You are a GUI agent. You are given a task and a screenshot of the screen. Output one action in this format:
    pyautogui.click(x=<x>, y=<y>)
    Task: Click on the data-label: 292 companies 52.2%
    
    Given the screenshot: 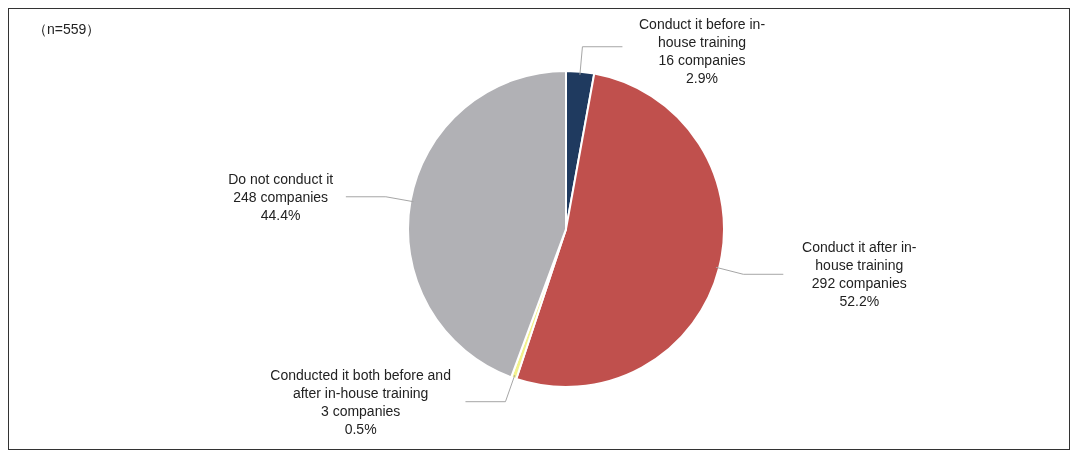 What is the action you would take?
    pyautogui.click(x=859, y=292)
    